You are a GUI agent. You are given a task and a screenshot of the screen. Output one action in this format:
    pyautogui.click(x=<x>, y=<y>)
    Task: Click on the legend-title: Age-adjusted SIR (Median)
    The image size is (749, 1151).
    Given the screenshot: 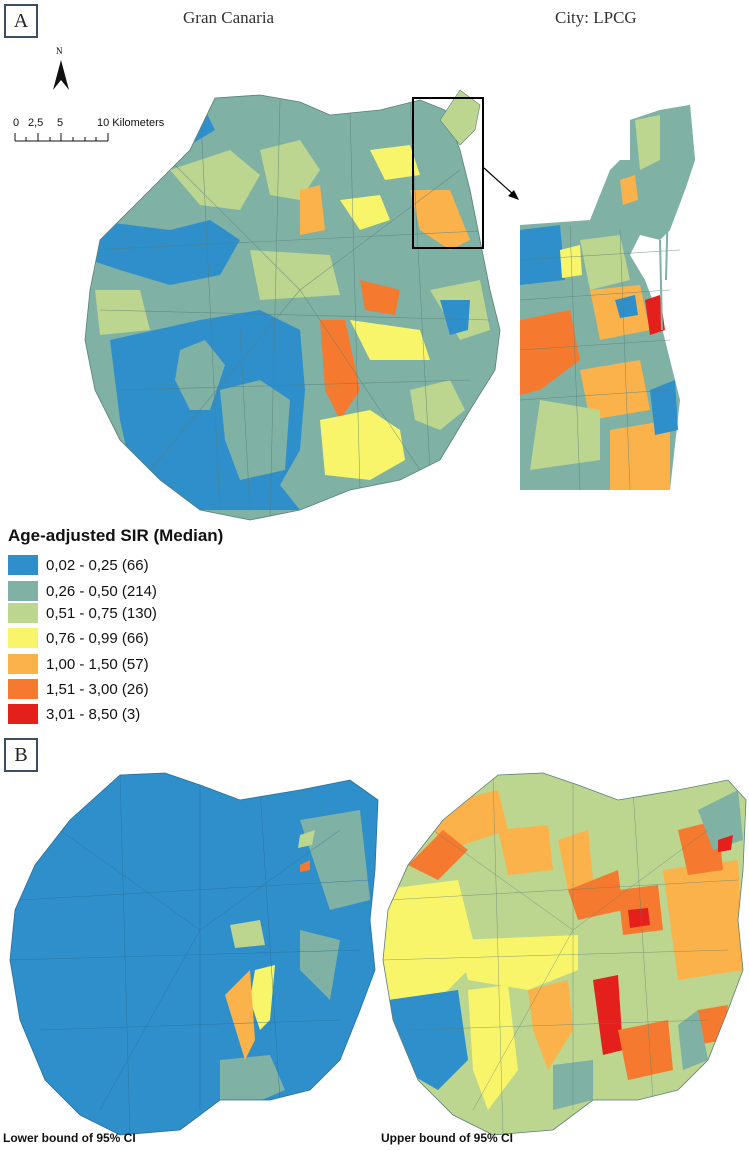 What is the action you would take?
    pyautogui.click(x=116, y=535)
    